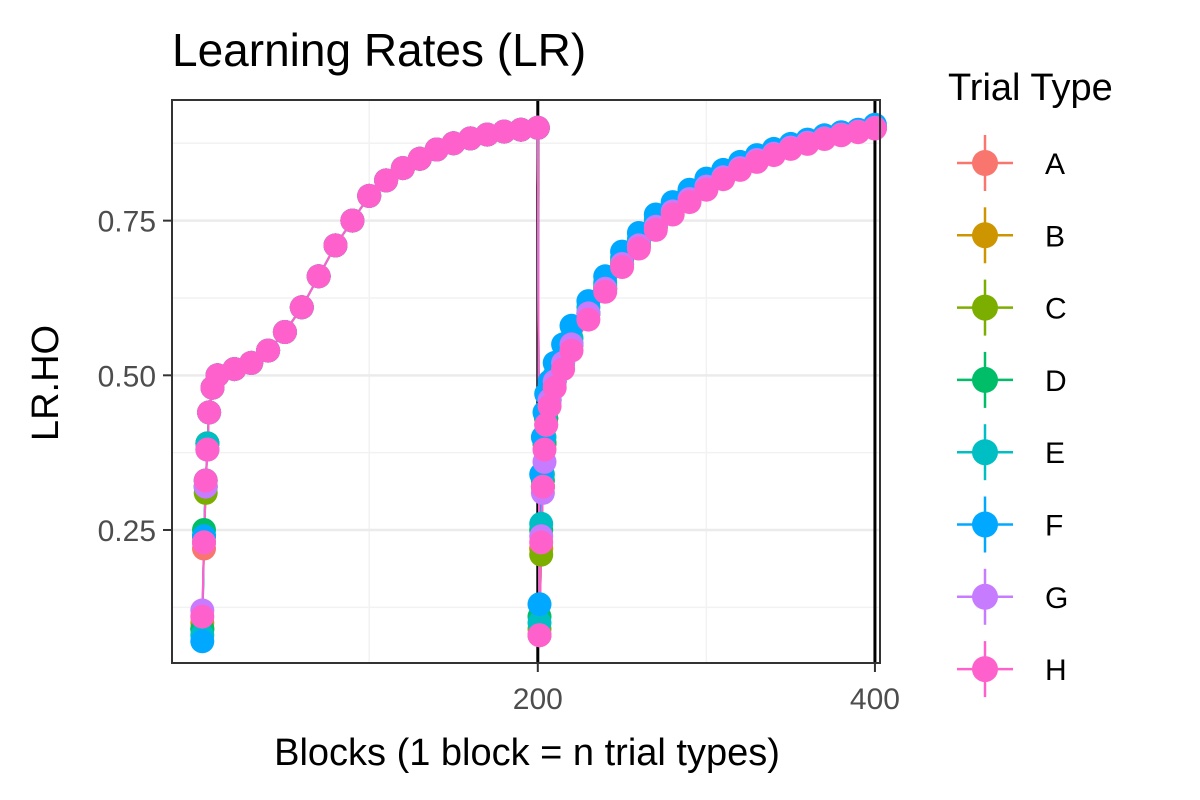 The width and height of the screenshot is (1200, 800). I want to click on y-axis: 0.25 0.50 0.75, so click(135, 377).